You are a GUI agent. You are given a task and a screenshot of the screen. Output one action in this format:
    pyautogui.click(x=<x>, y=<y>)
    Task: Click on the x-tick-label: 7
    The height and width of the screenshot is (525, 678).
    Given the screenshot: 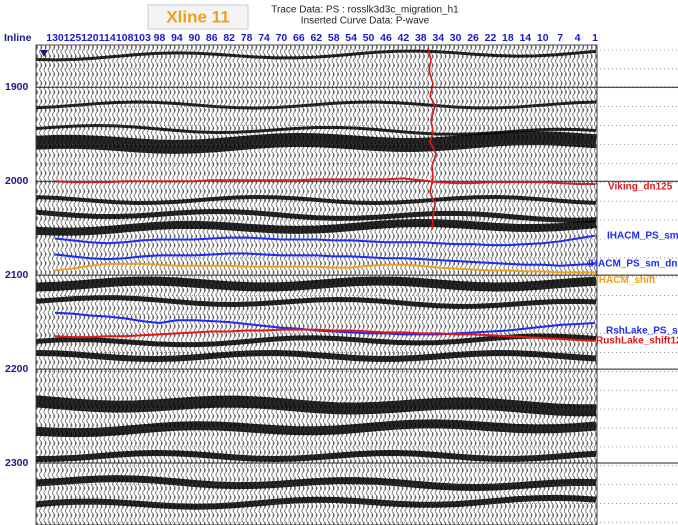 What is the action you would take?
    pyautogui.click(x=560, y=38)
    